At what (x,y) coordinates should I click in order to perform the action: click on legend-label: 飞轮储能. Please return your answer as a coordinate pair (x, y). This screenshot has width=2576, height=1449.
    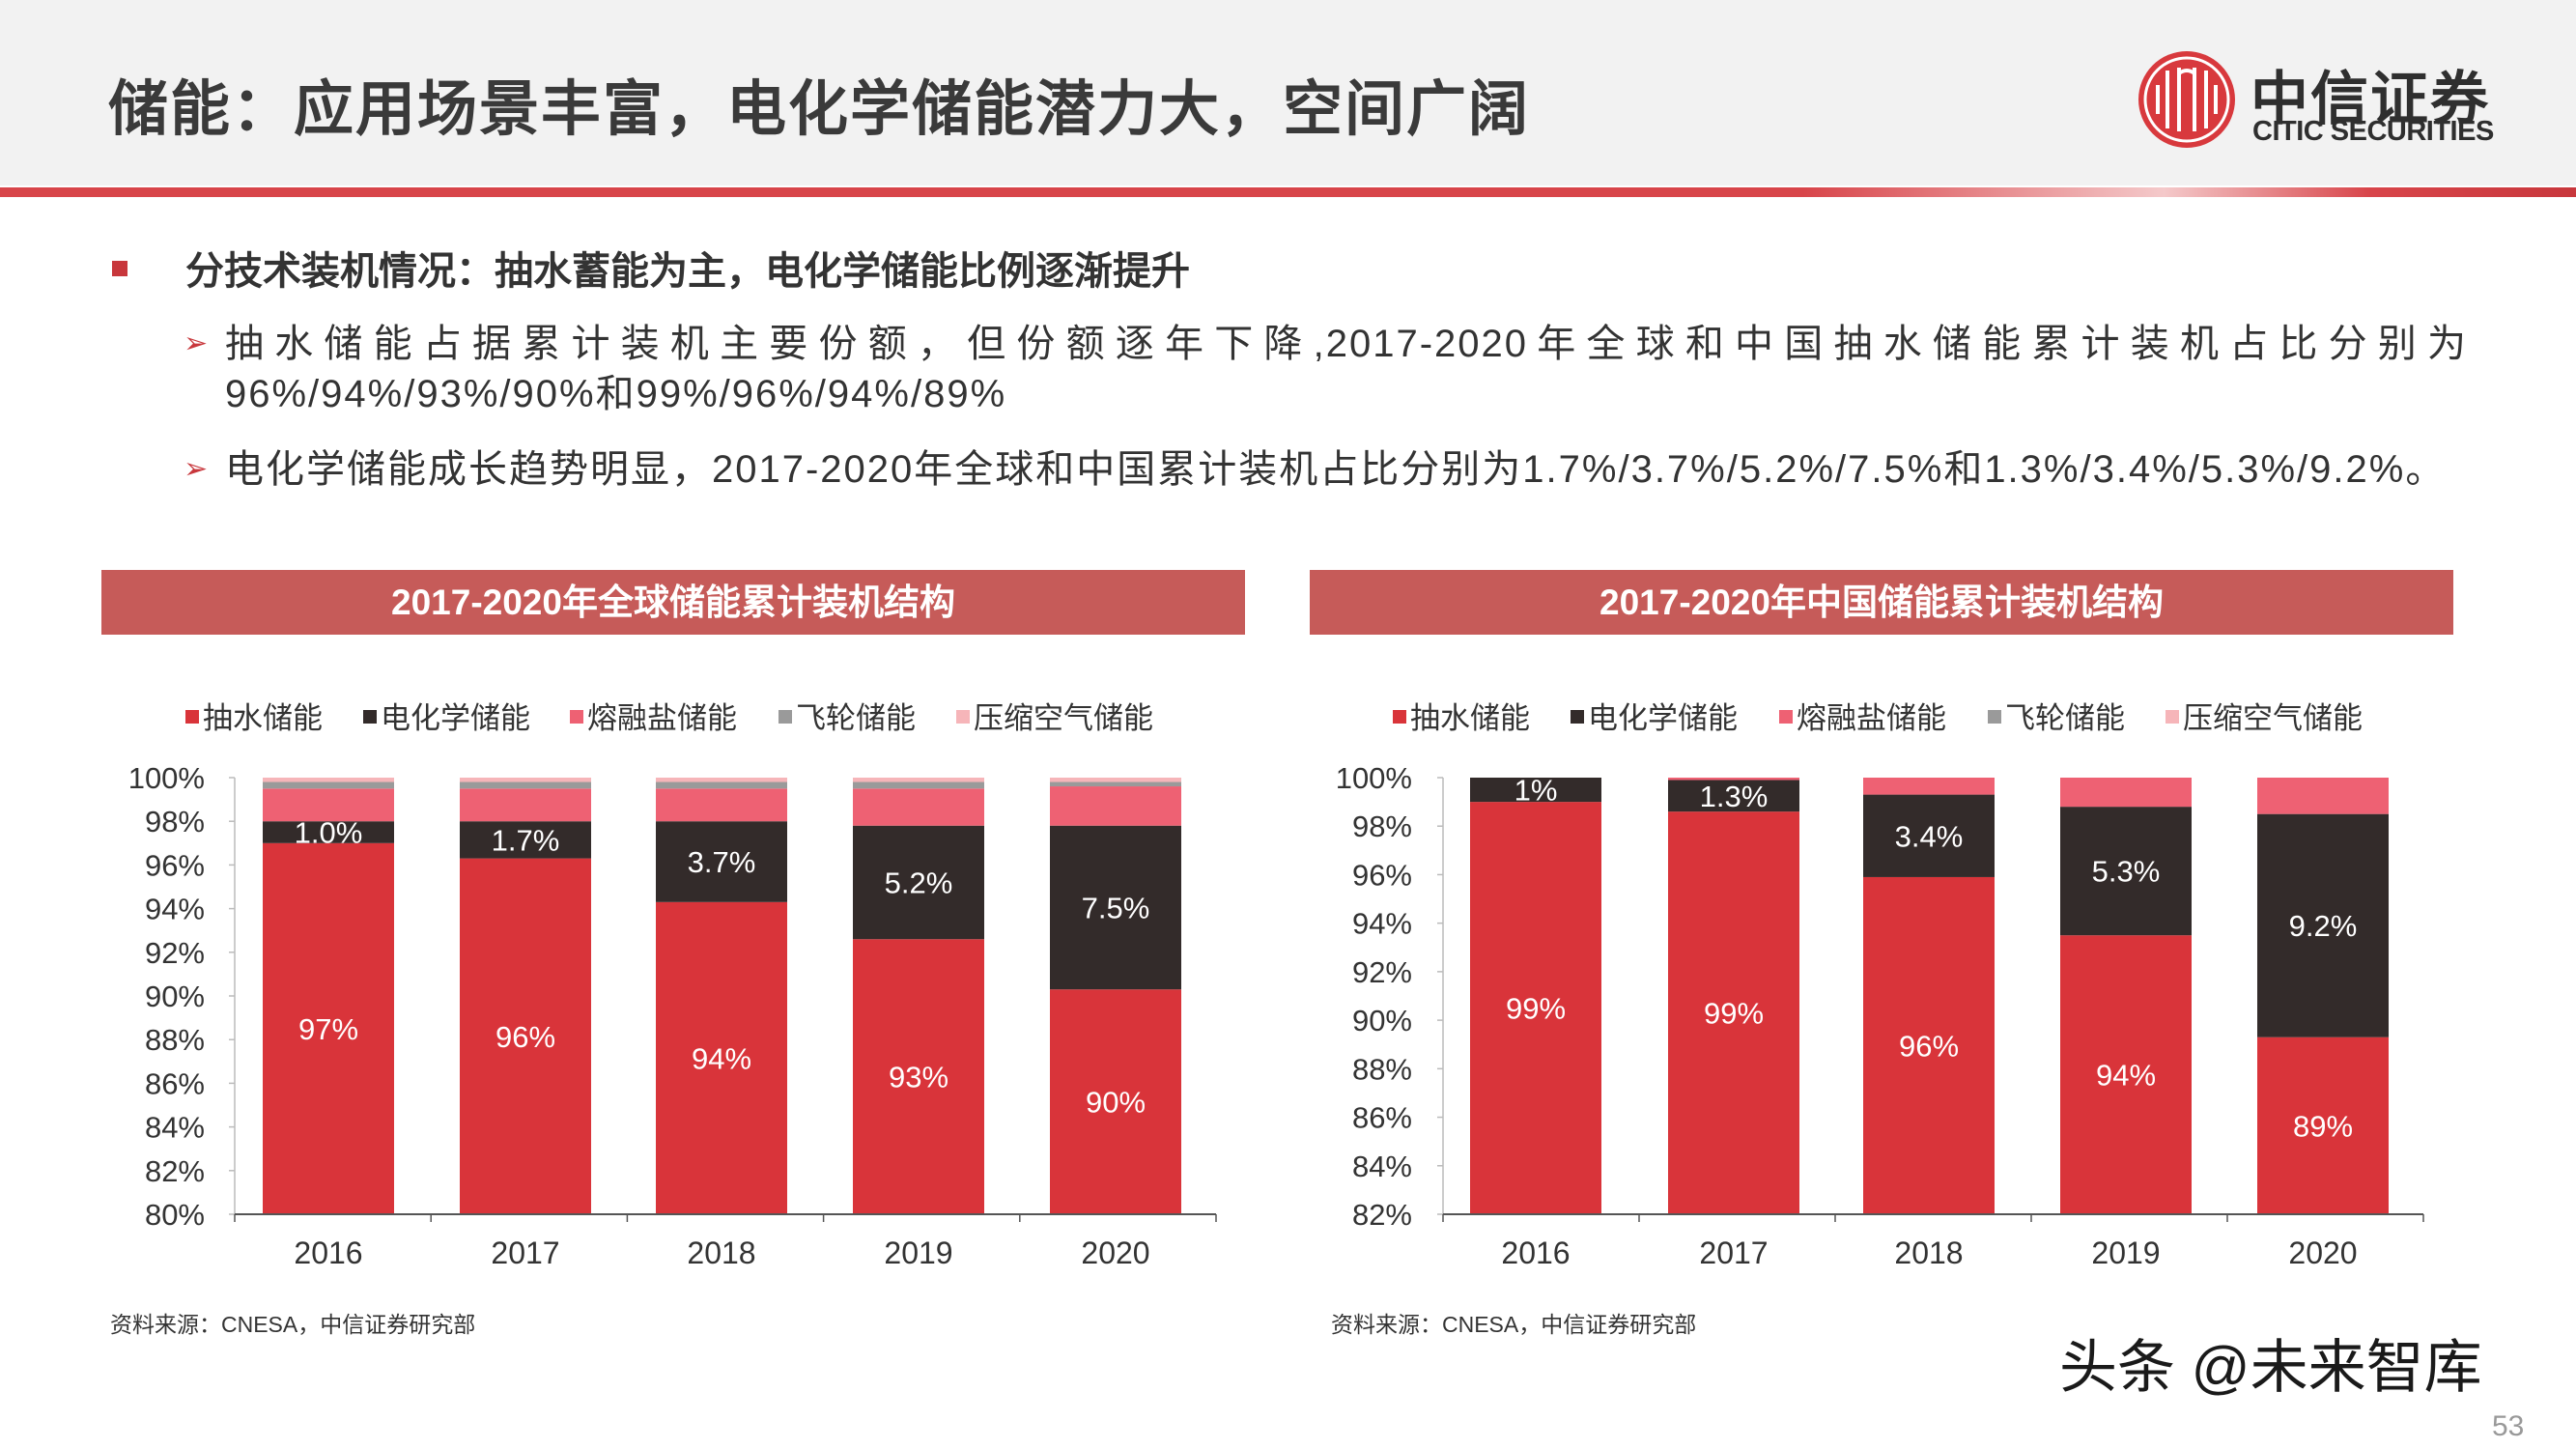
    Looking at the image, I should click on (2065, 718).